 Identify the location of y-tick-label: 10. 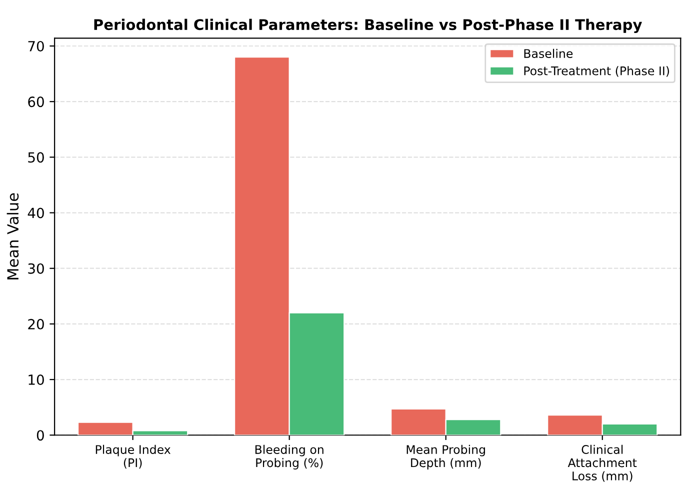
(36, 380).